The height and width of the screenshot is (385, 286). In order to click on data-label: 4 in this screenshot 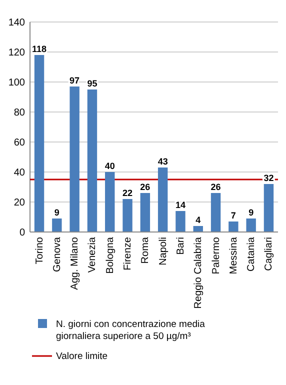, I will do `click(198, 220)`.